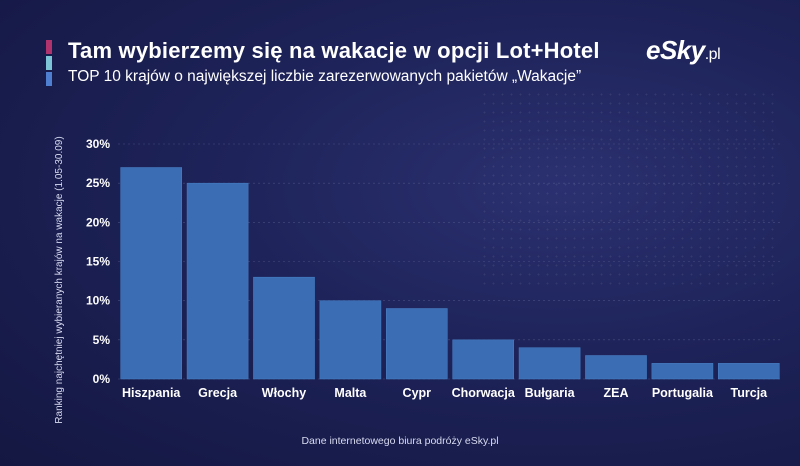  I want to click on bar-chorwacja, so click(483, 359).